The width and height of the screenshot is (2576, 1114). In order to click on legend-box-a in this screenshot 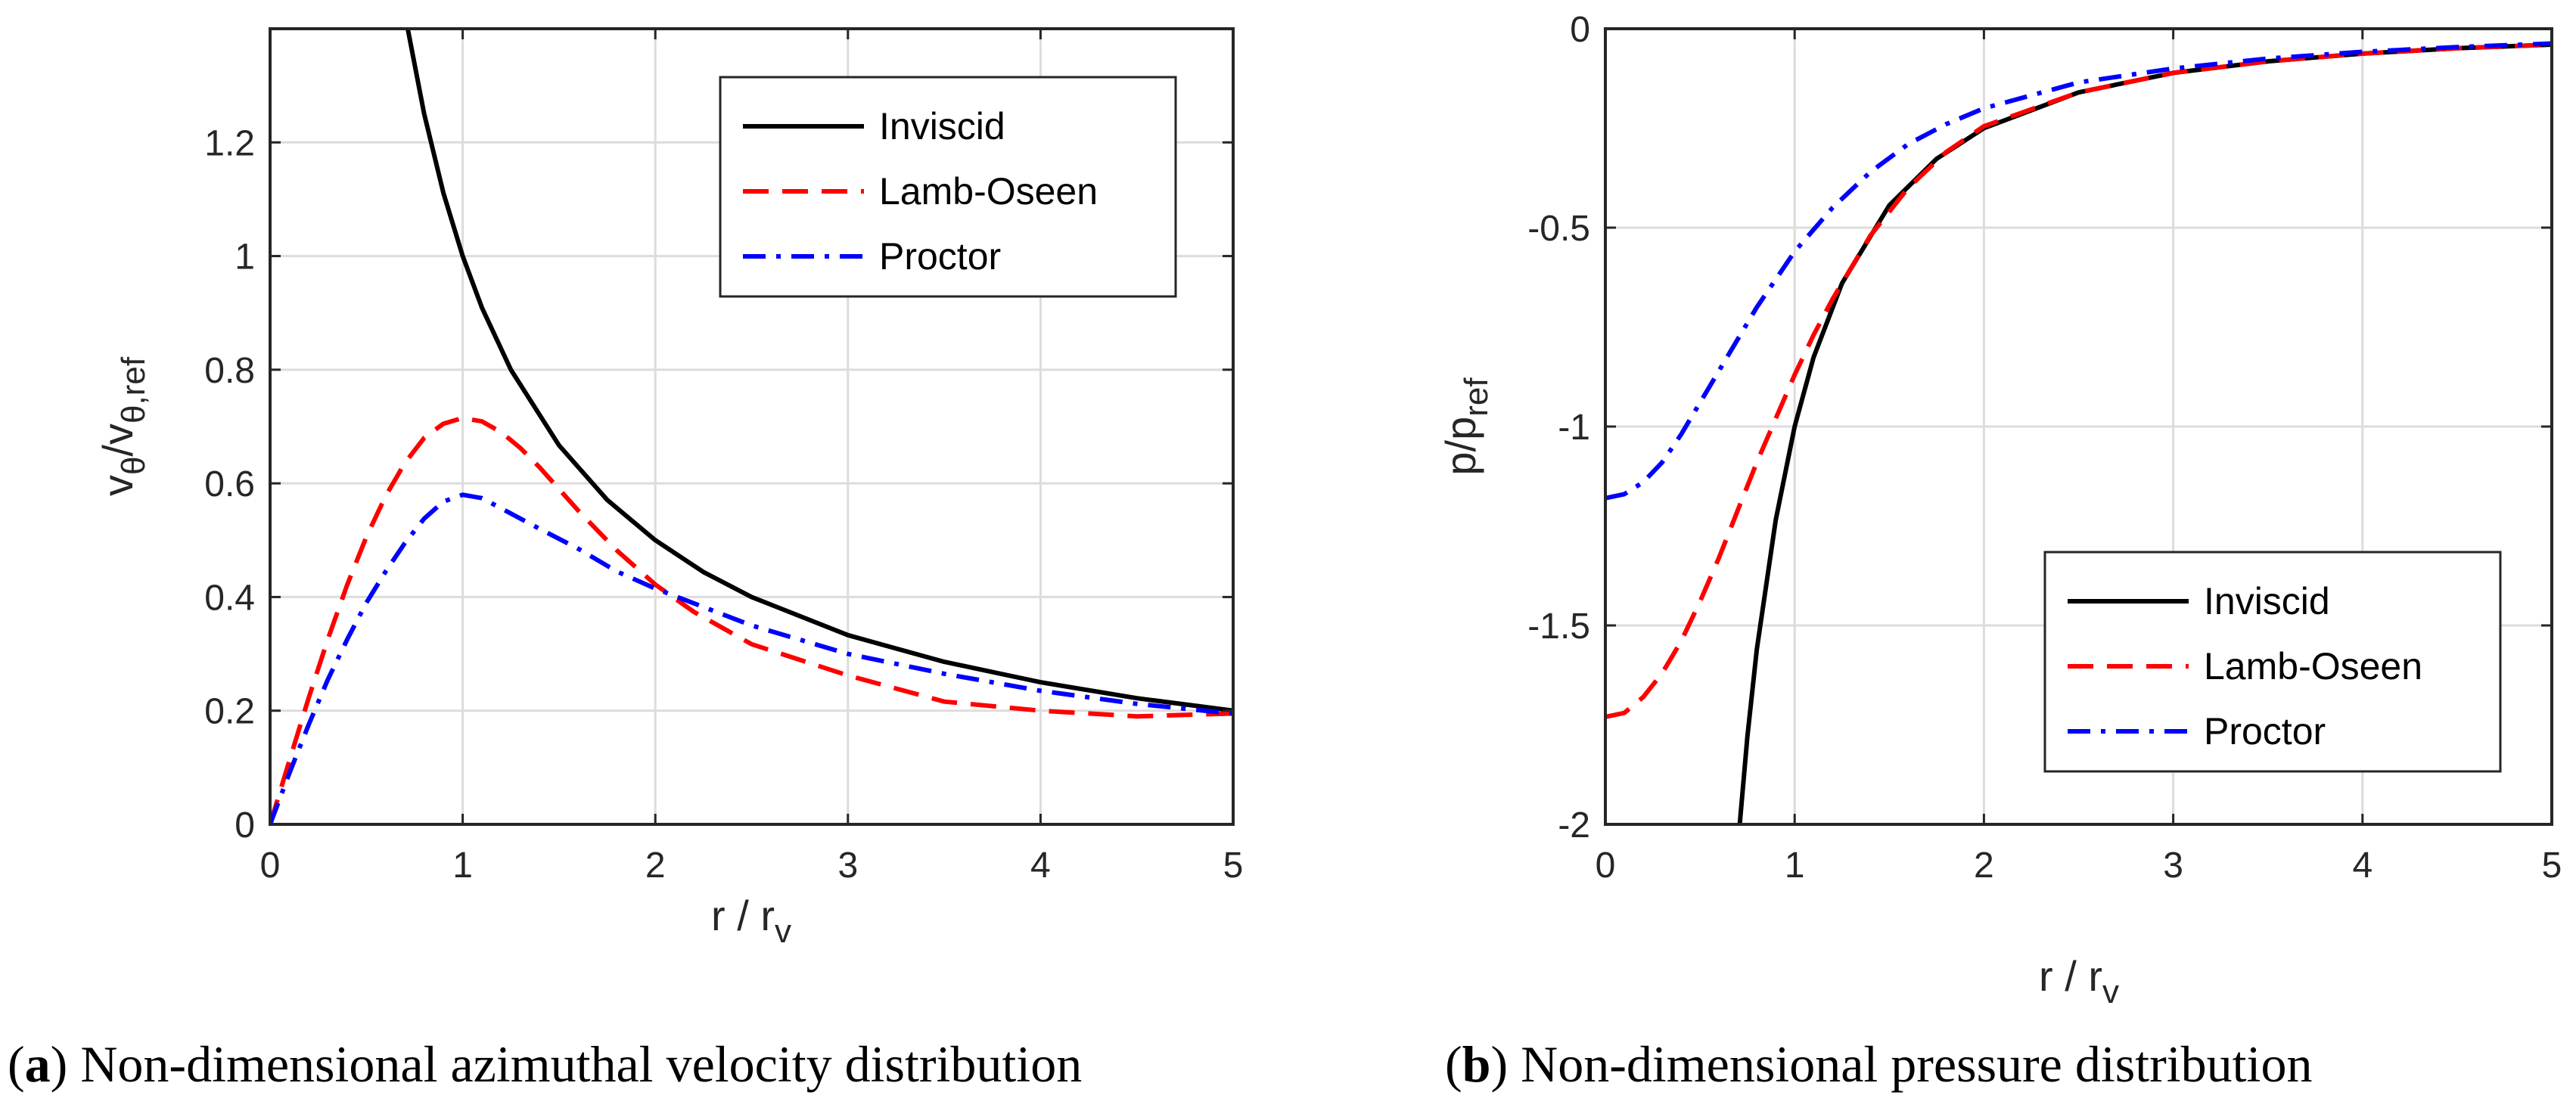, I will do `click(948, 187)`.